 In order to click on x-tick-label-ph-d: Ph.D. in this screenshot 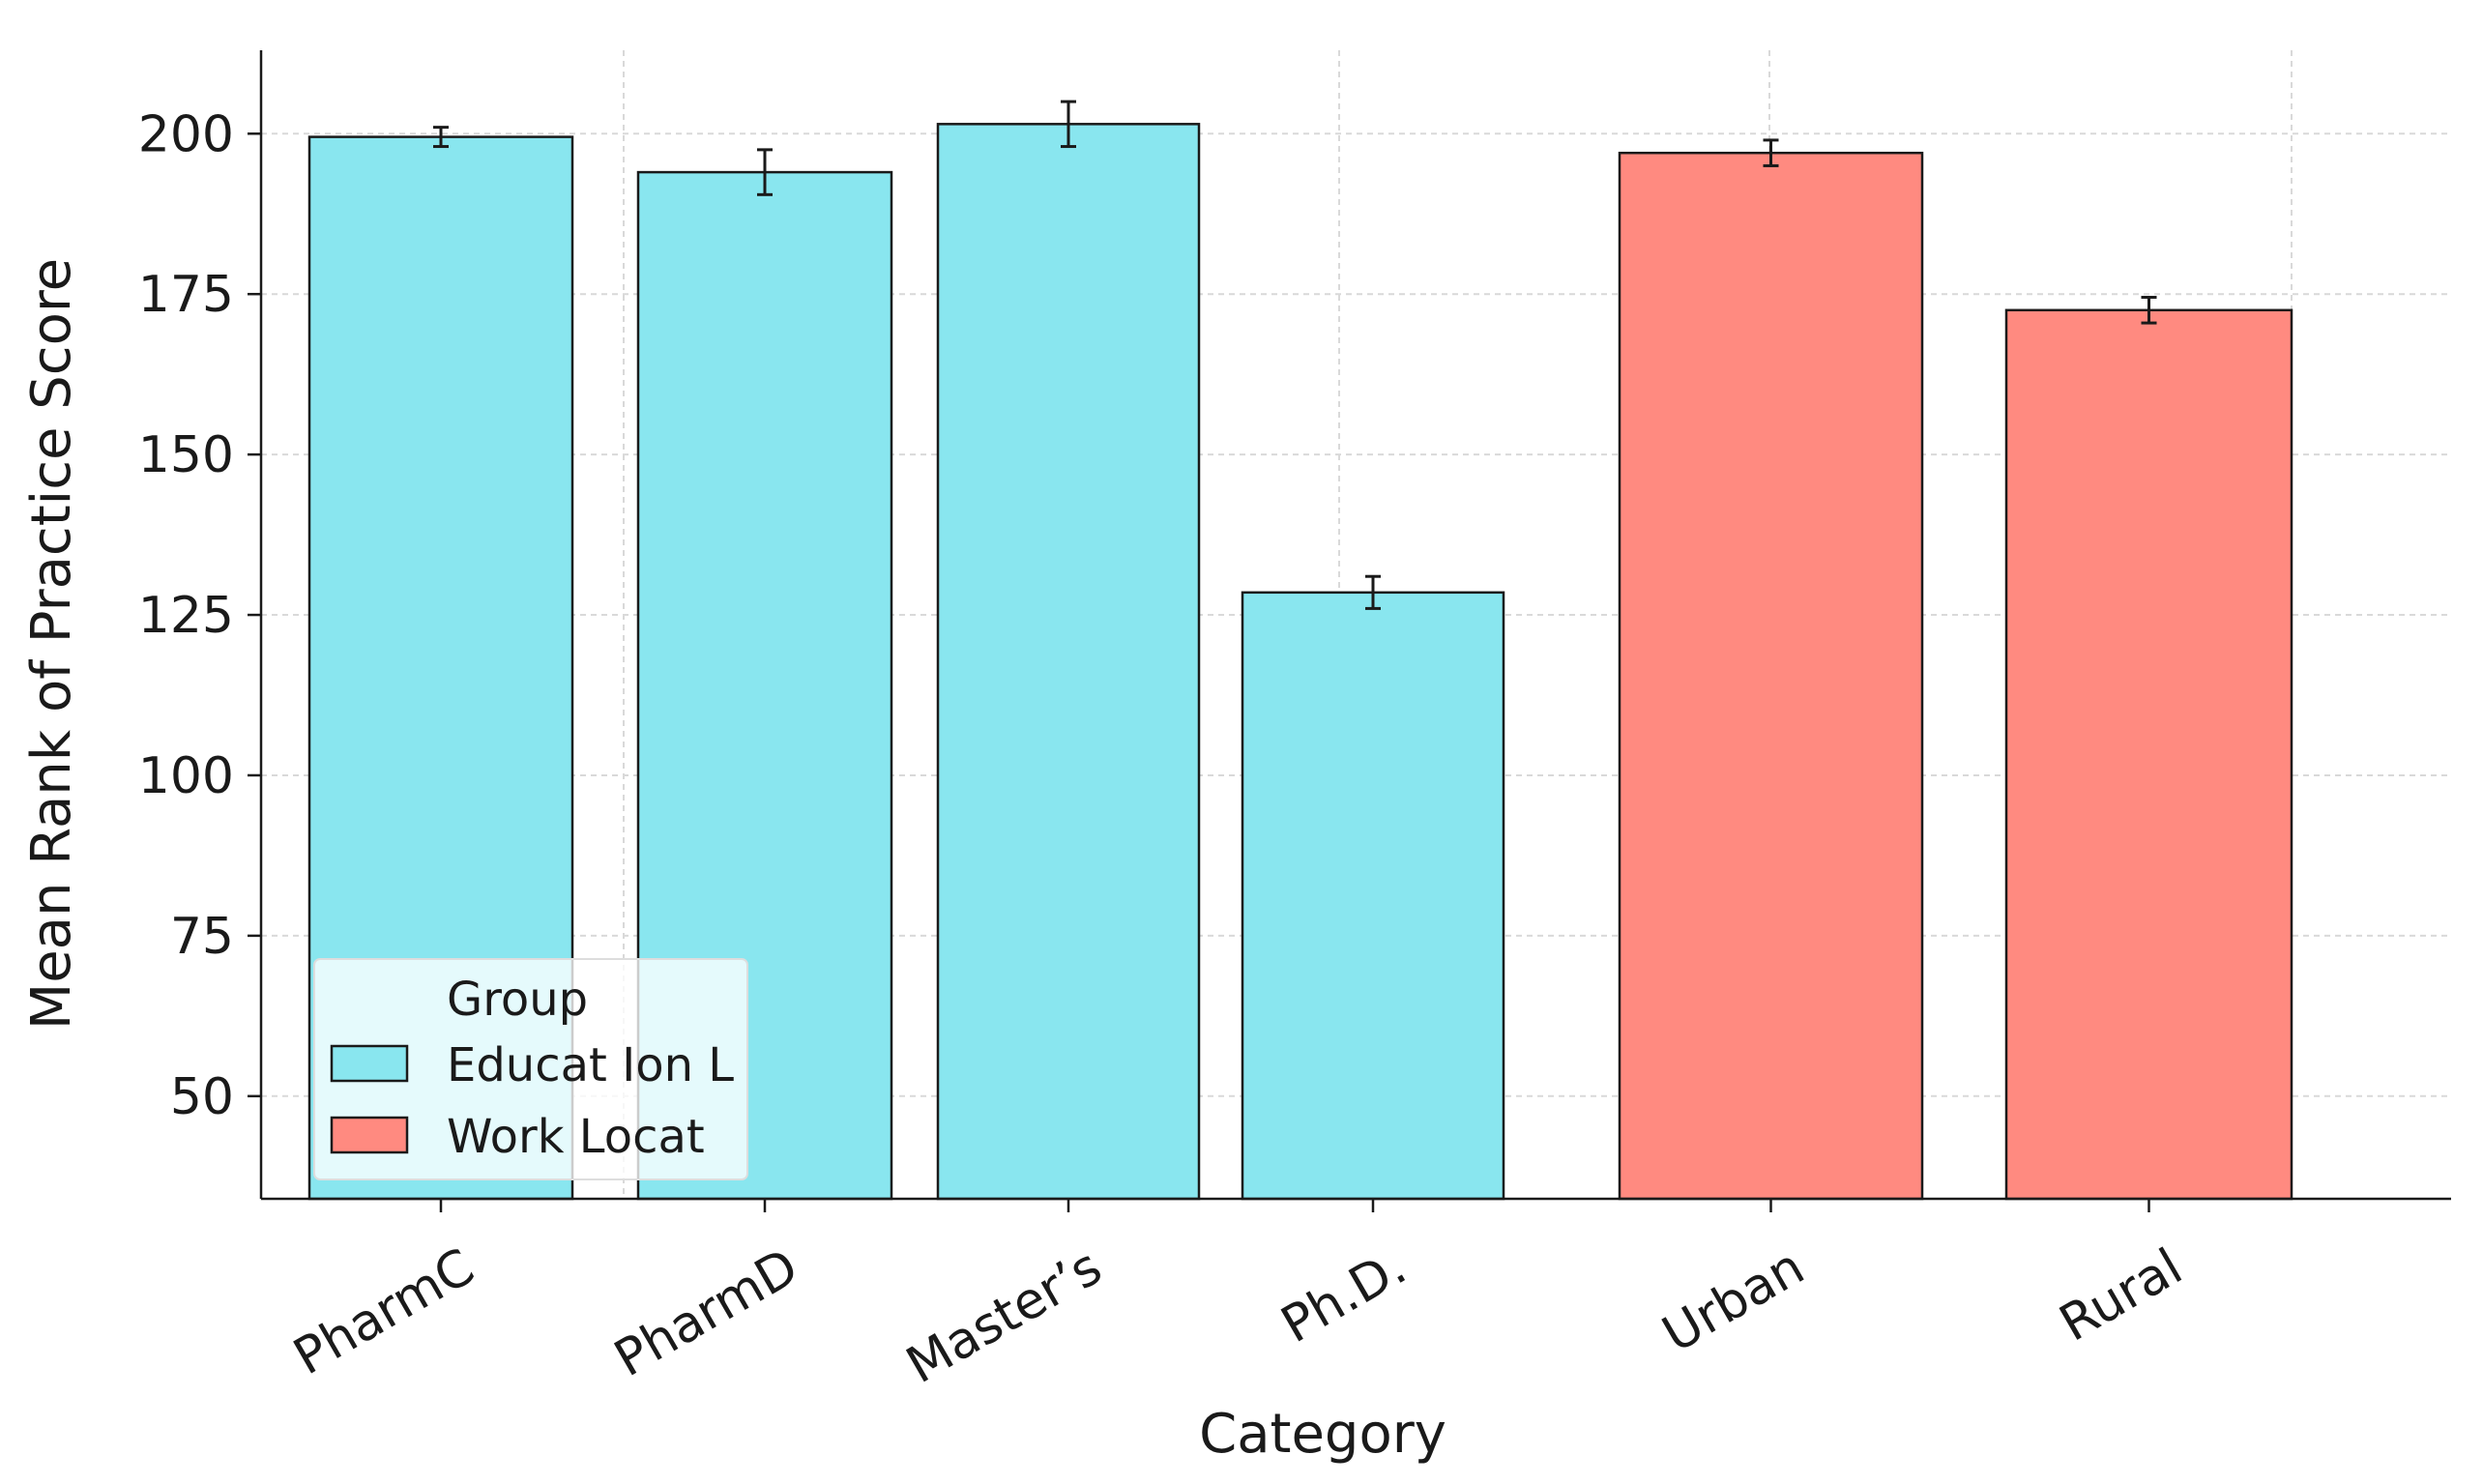, I will do `click(1343, 1296)`.